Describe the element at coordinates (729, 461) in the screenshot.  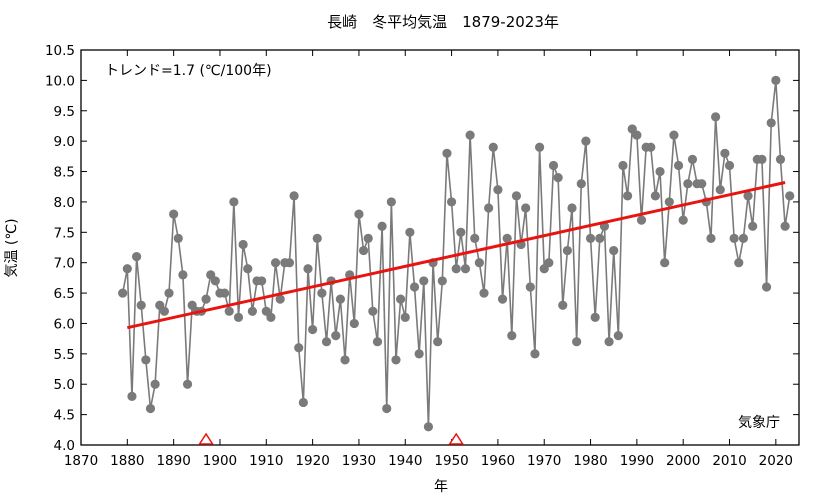
I see `x-tick-label: 2010` at that location.